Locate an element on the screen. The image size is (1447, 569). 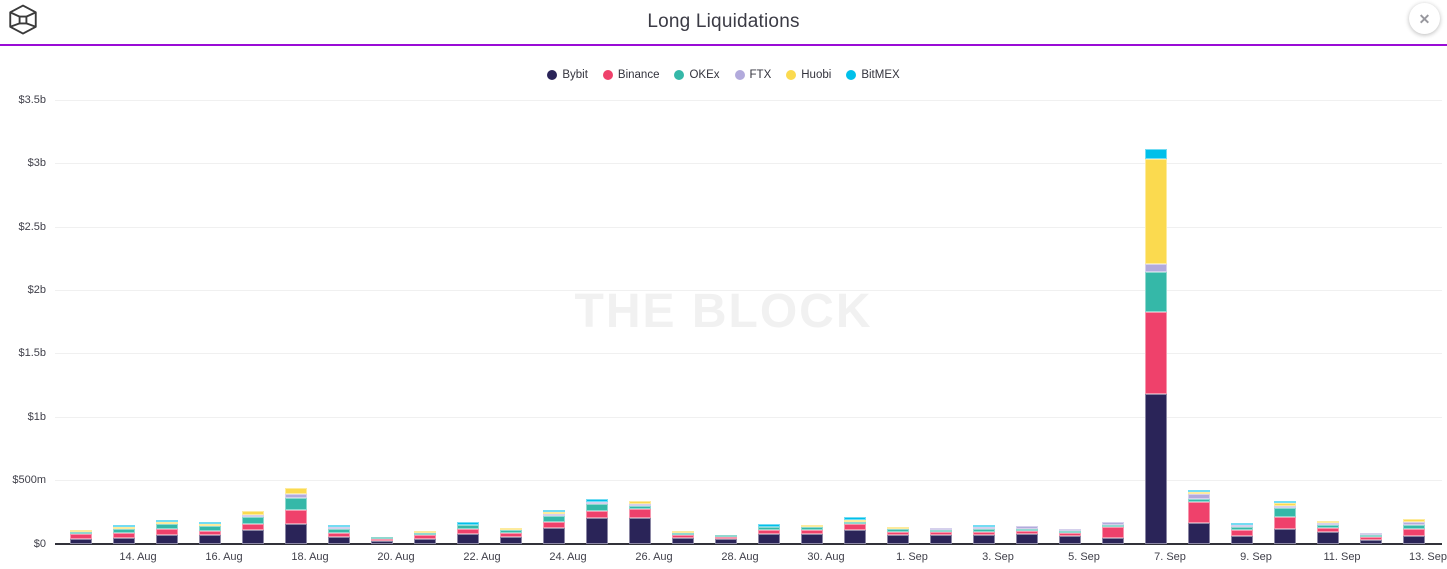
bar-19-aug is located at coordinates (339, 534).